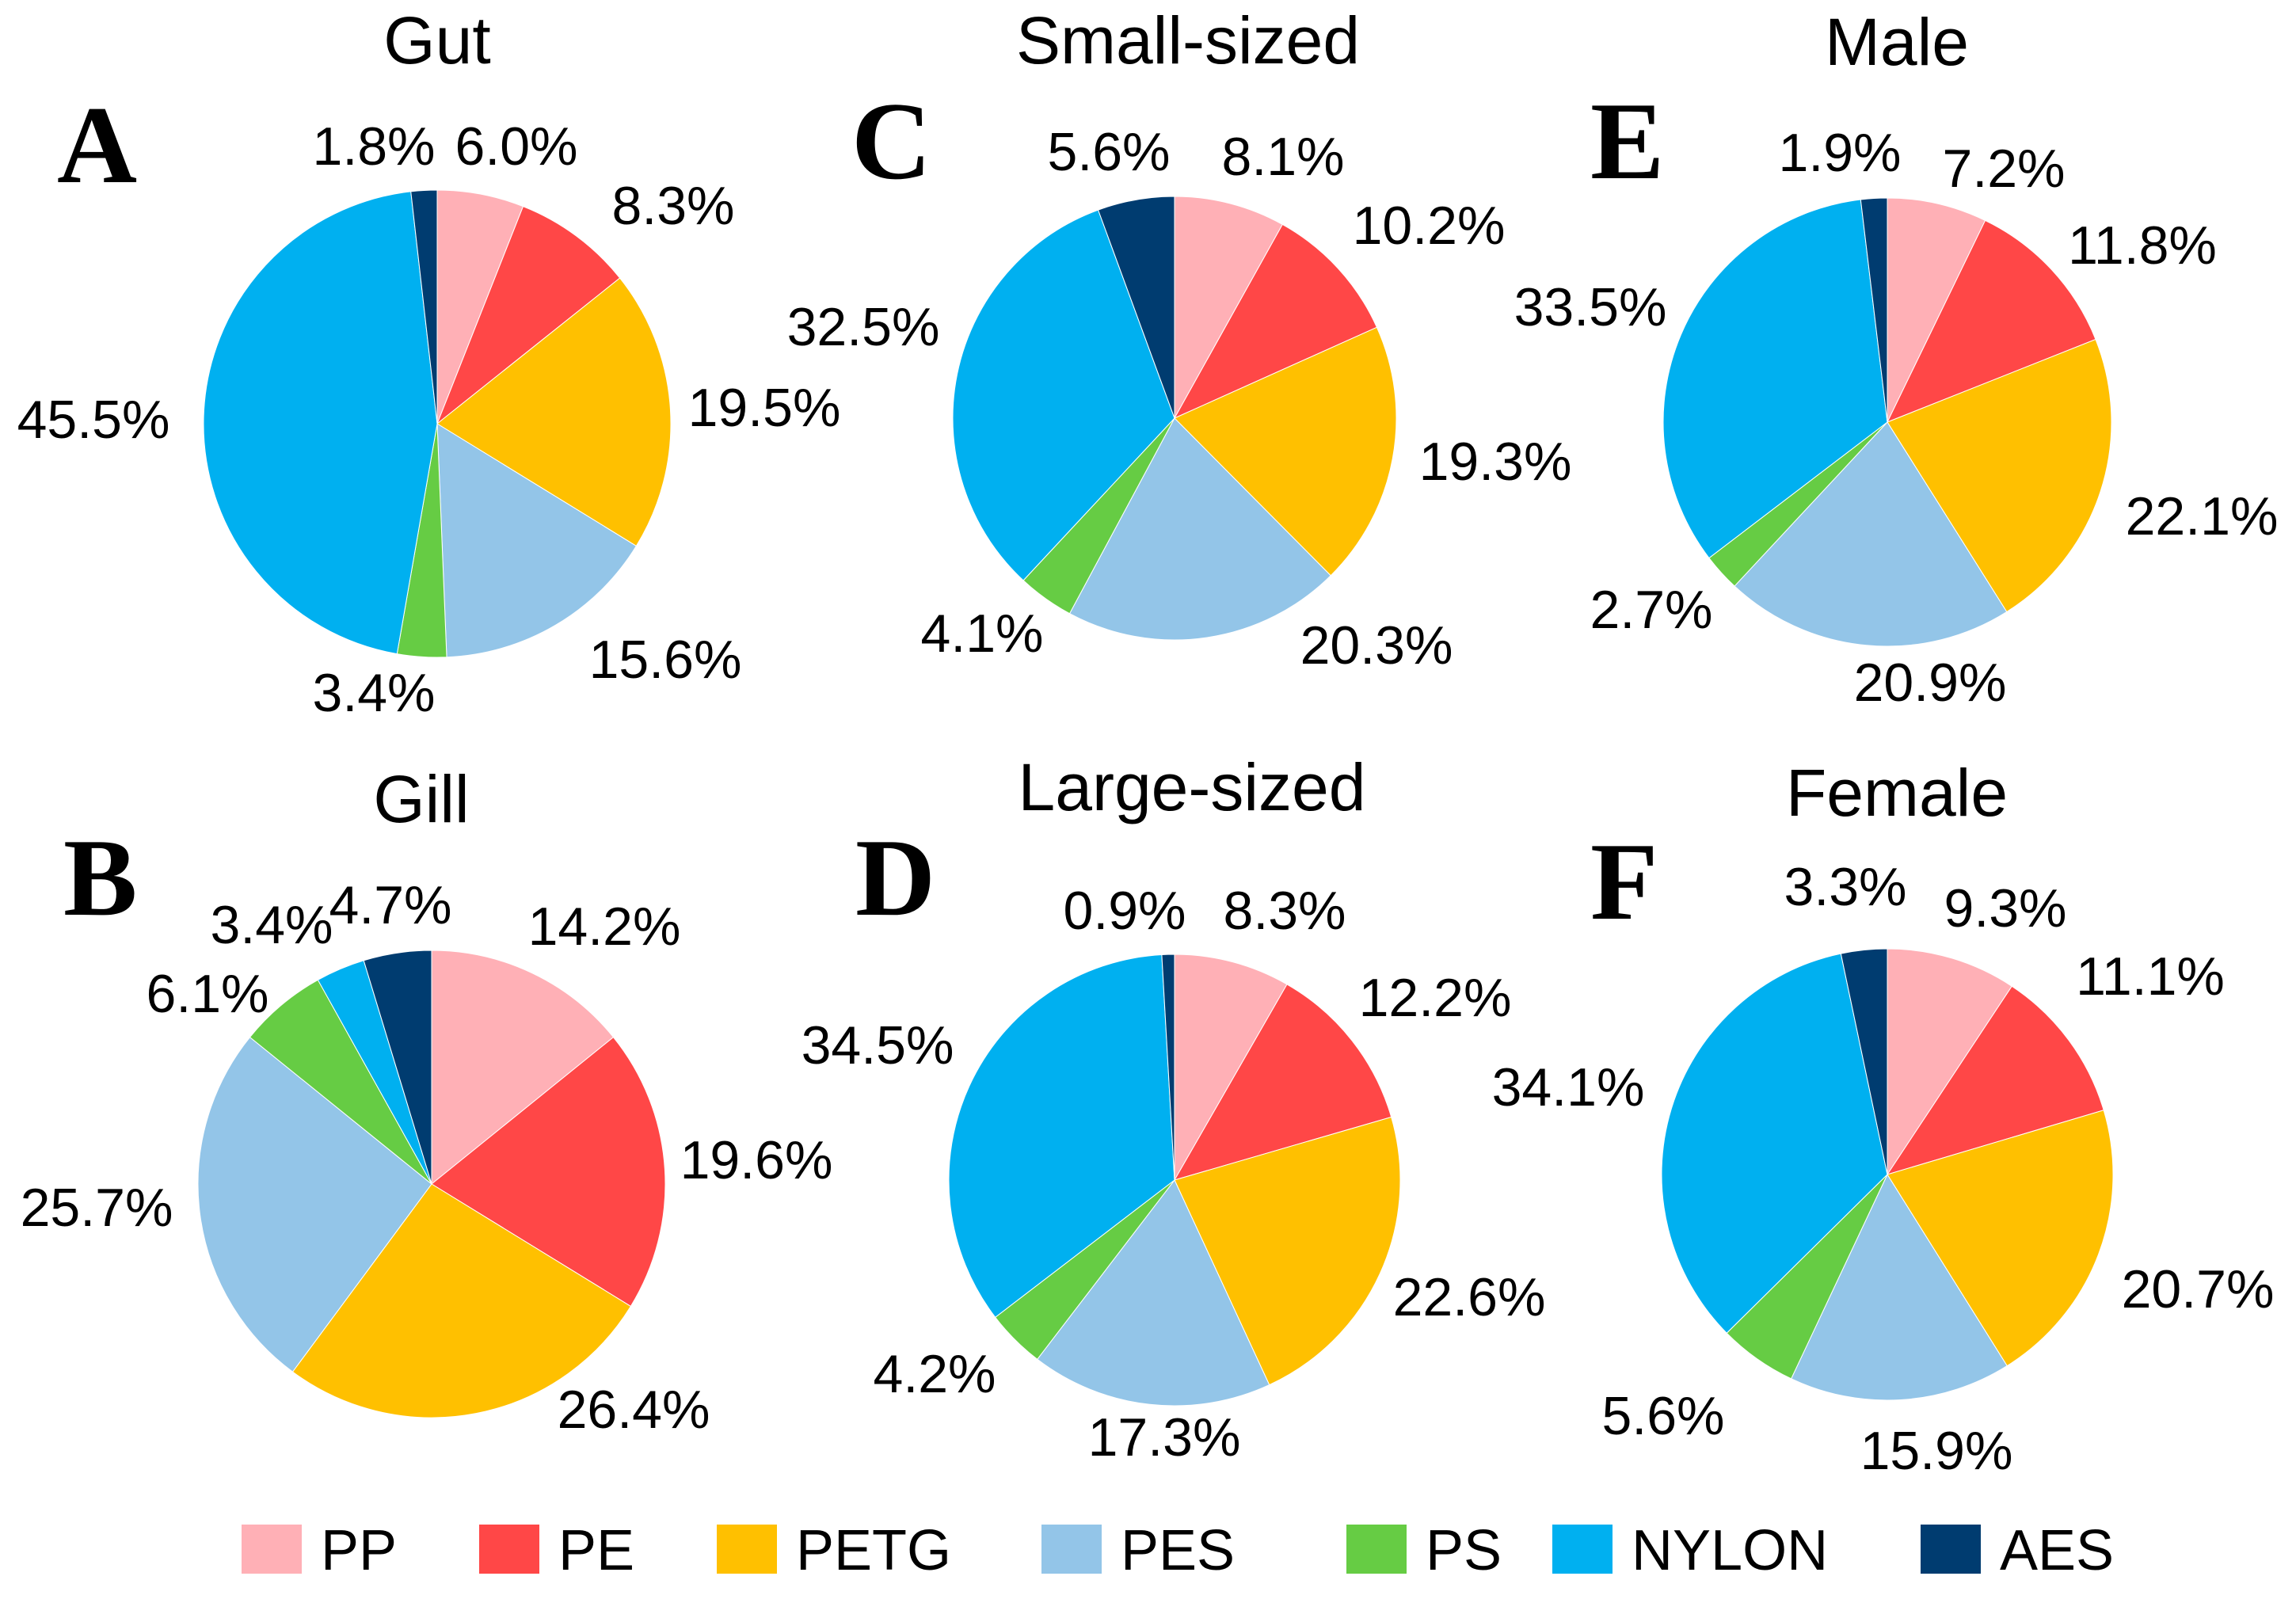 Image resolution: width=2296 pixels, height=1599 pixels. I want to click on legend-swatch-pes, so click(1071, 1549).